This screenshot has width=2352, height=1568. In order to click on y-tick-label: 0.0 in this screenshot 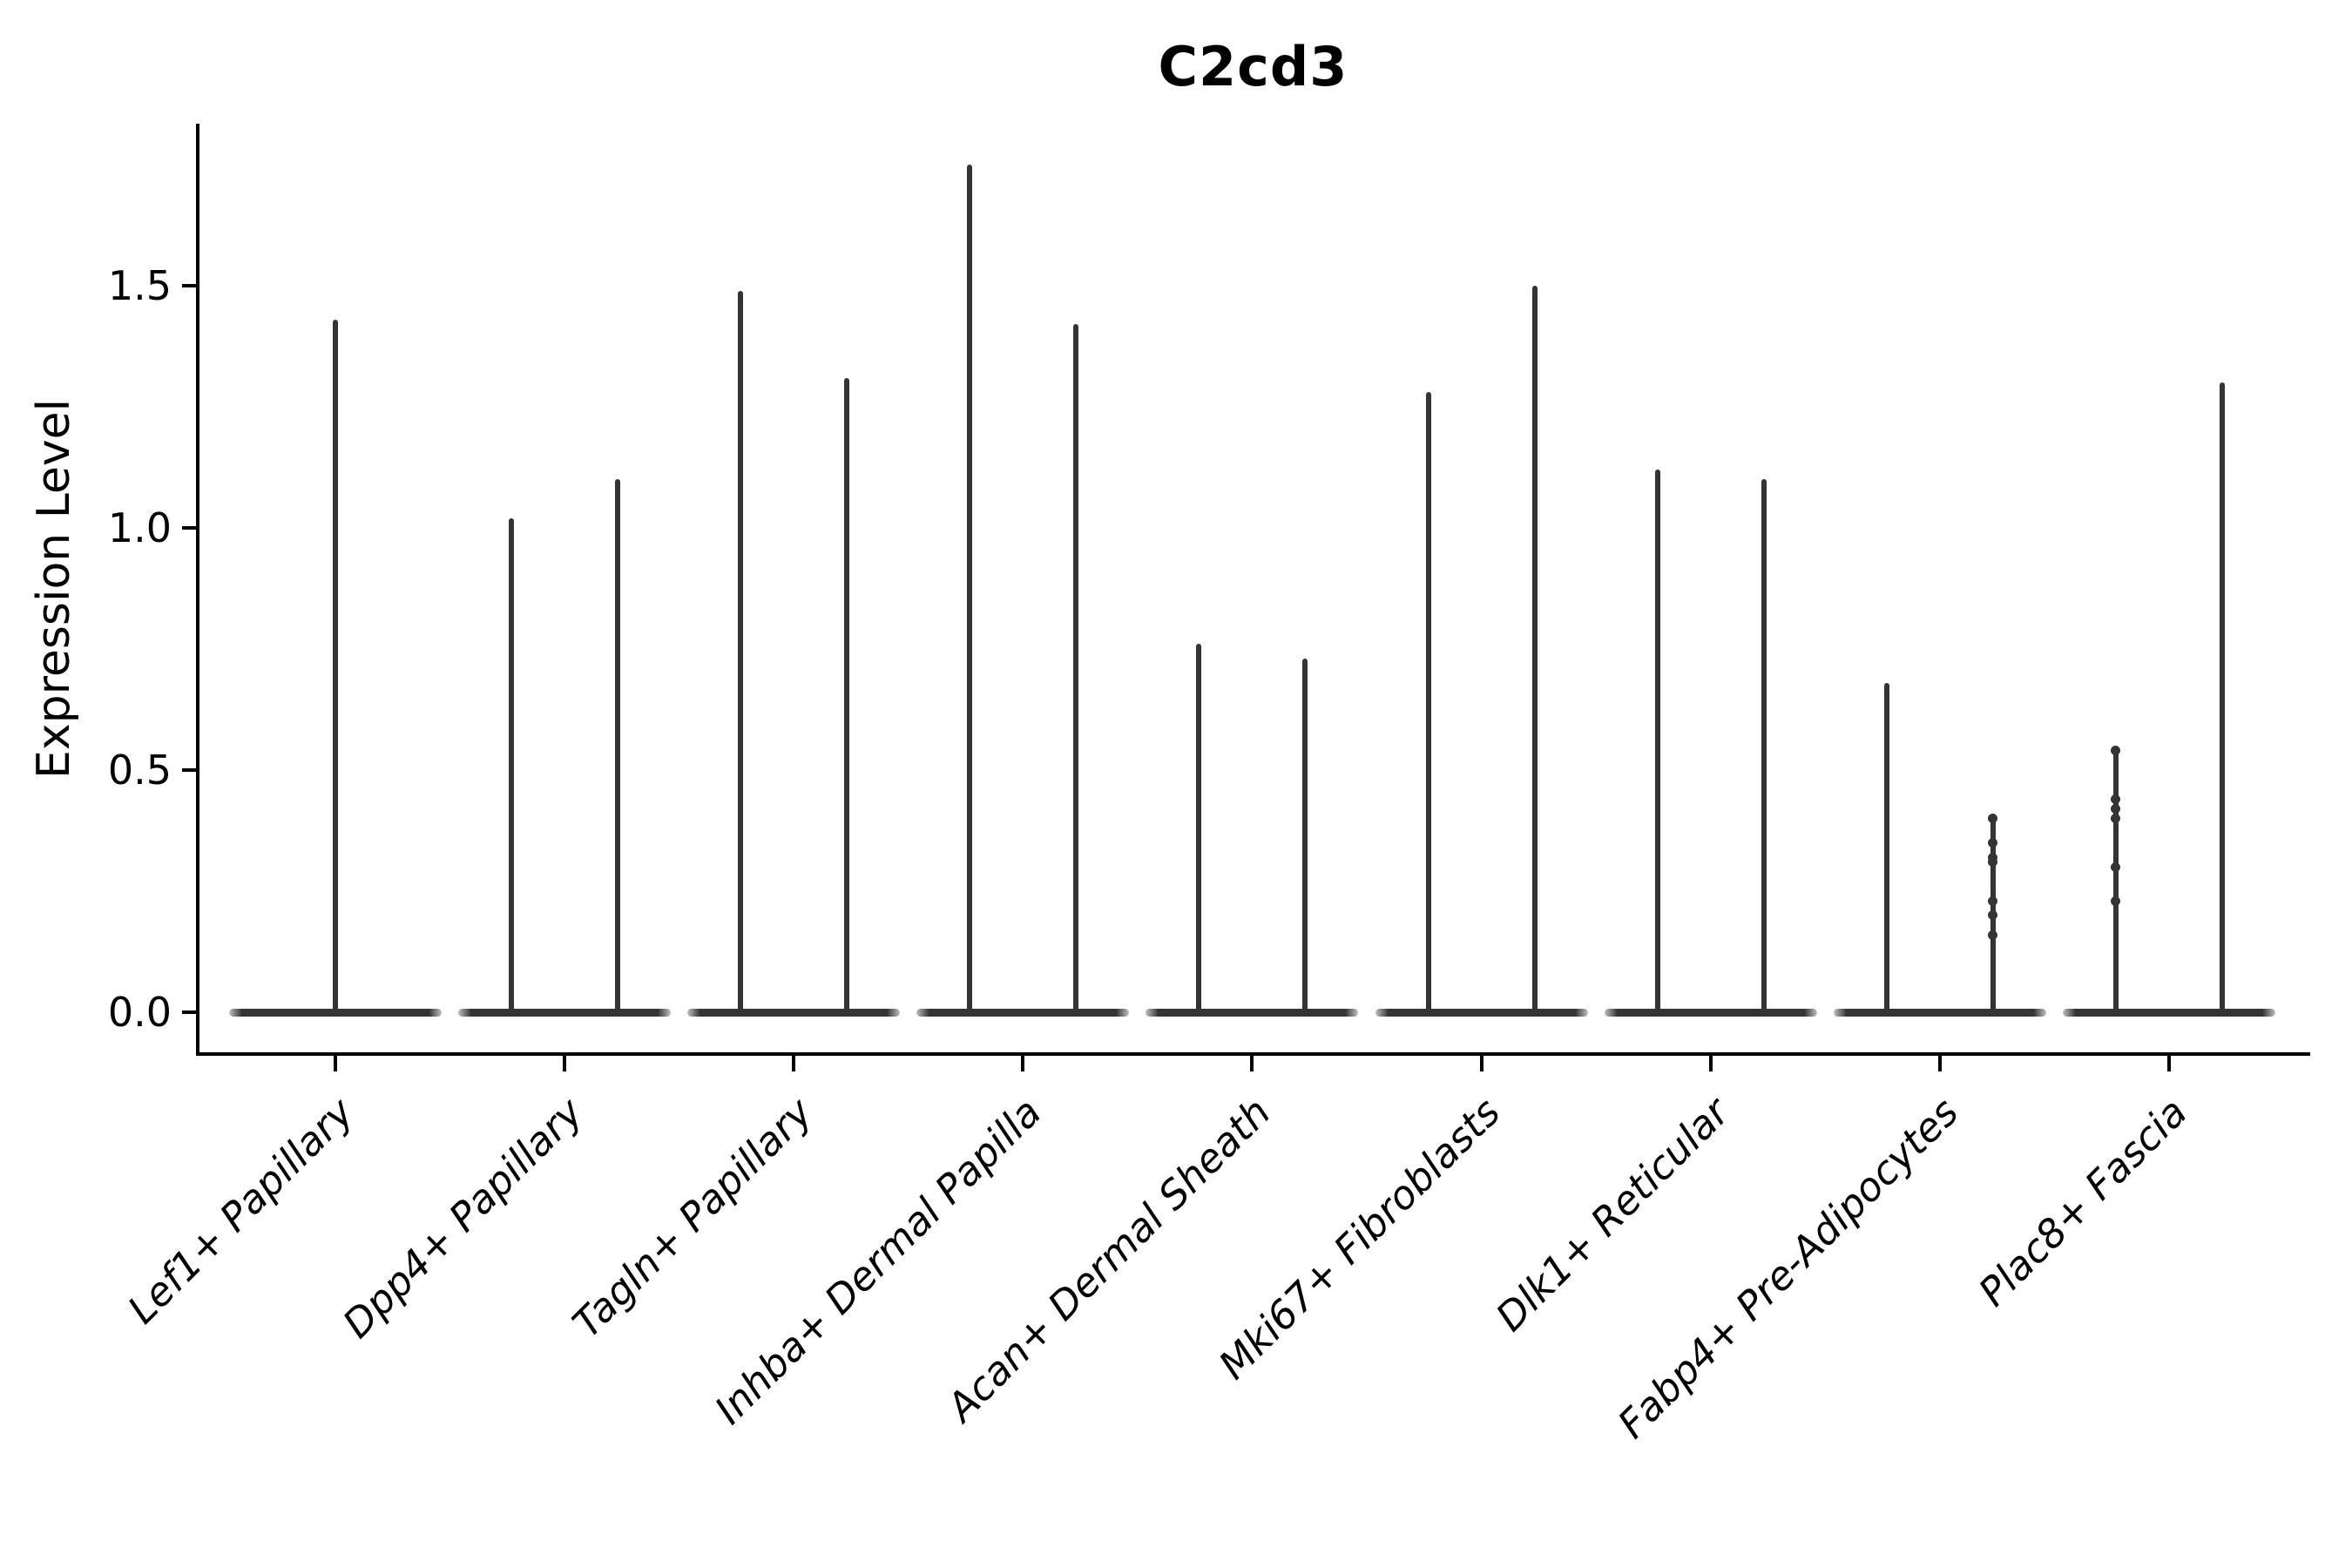, I will do `click(139, 1013)`.